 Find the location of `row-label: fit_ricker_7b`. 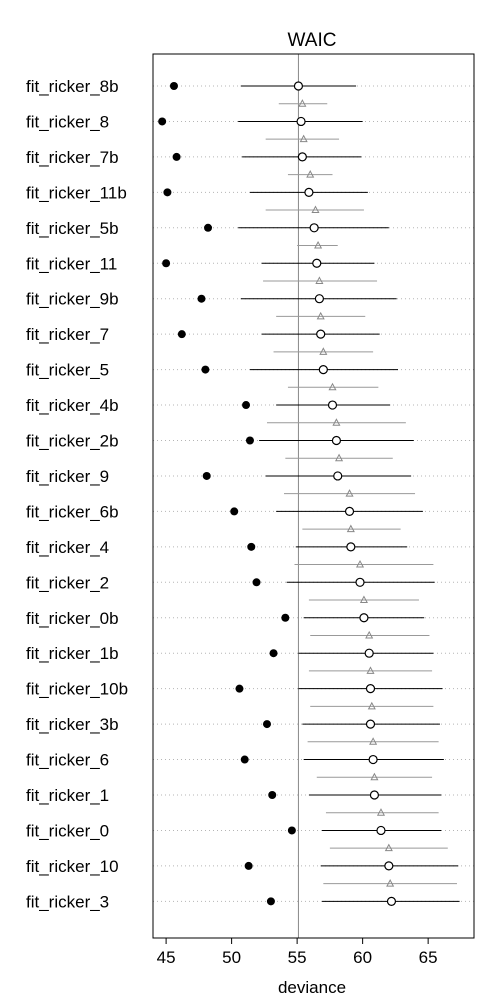

row-label: fit_ricker_7b is located at coordinates (72, 157).